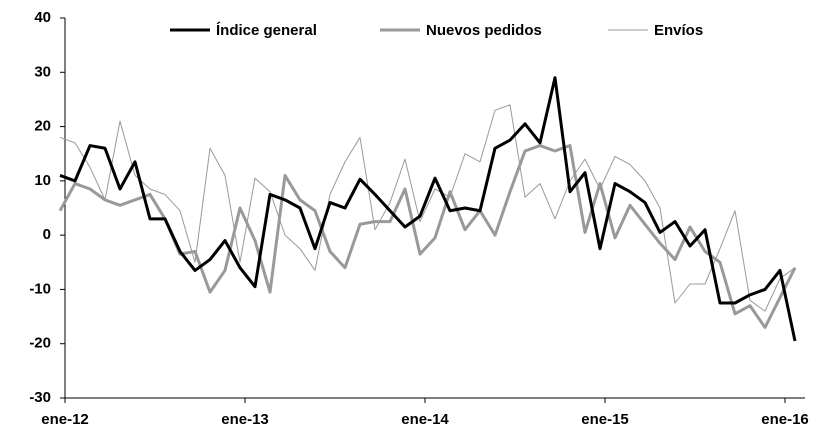 The image size is (826, 436). Describe the element at coordinates (47, 234) in the screenshot. I see `y-tick-label: 0` at that location.